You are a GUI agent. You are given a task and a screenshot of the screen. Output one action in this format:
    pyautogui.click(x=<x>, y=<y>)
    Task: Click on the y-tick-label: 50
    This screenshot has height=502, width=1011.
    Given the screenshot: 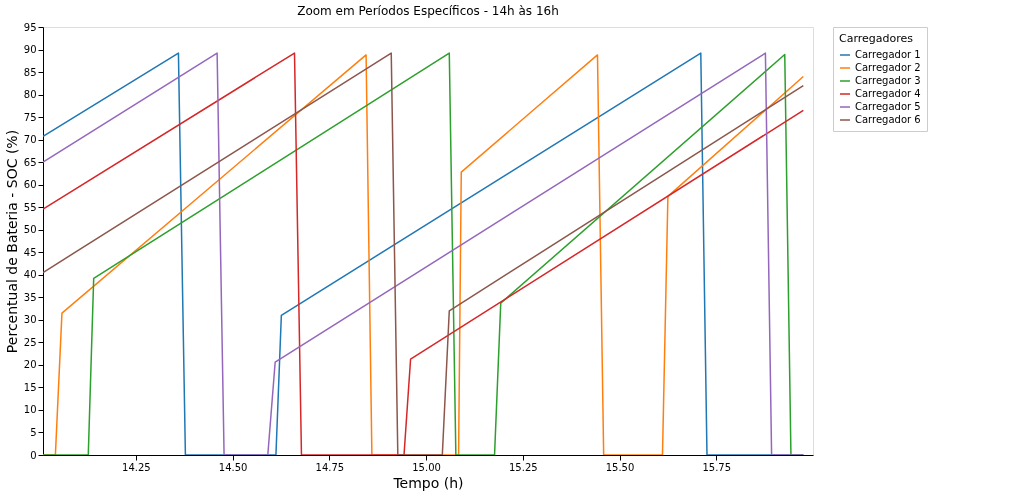 What is the action you would take?
    pyautogui.click(x=30, y=230)
    